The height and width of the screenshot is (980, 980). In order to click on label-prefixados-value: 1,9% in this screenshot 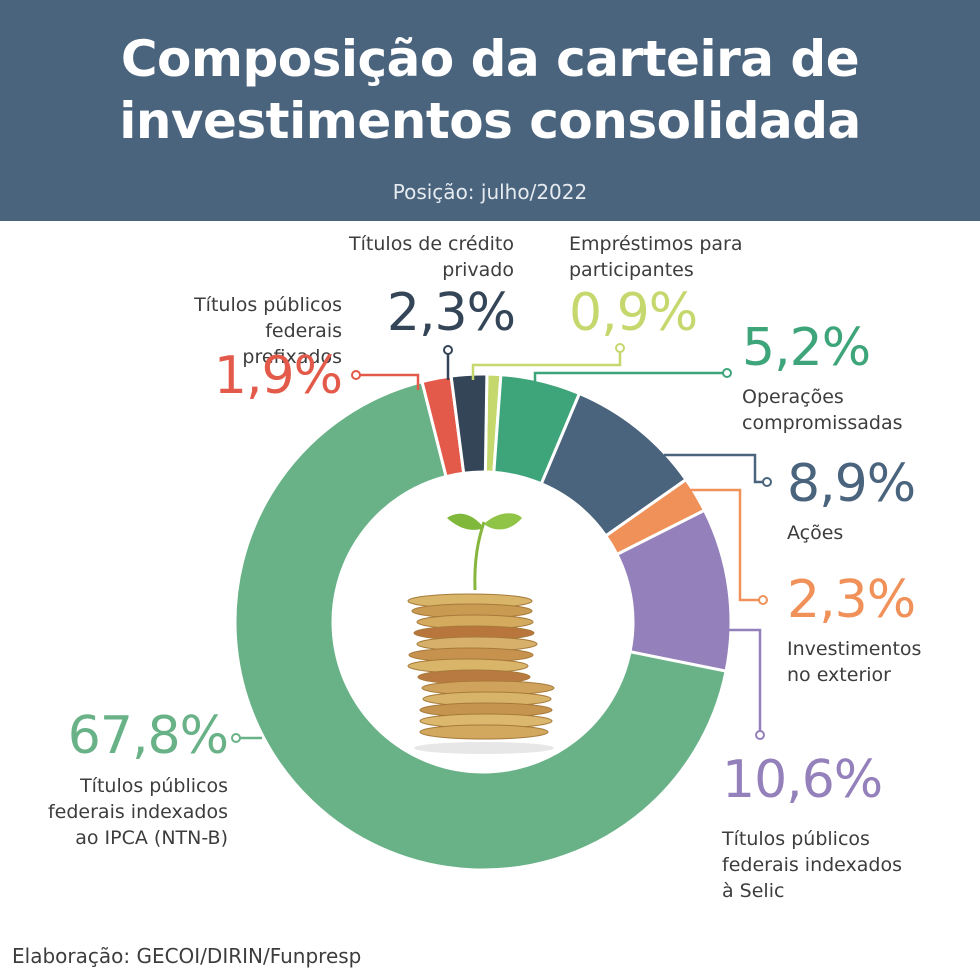, I will do `click(278, 376)`.